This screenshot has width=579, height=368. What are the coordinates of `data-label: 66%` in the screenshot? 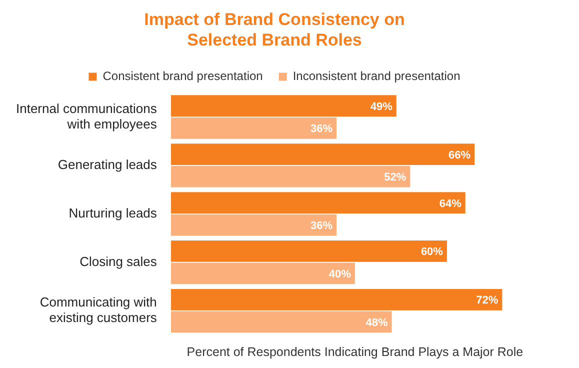 It's located at (459, 155).